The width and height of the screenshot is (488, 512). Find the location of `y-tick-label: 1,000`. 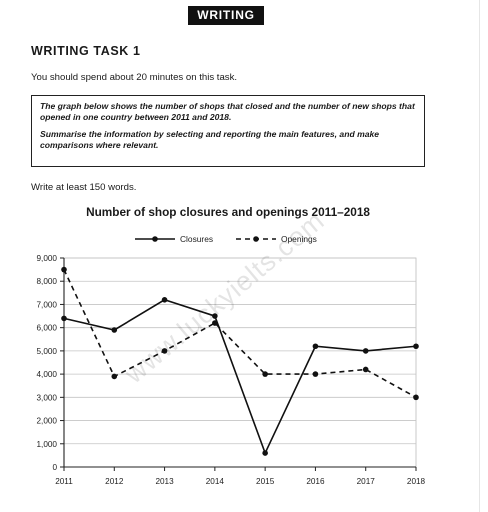

y-tick-label: 1,000 is located at coordinates (47, 444).